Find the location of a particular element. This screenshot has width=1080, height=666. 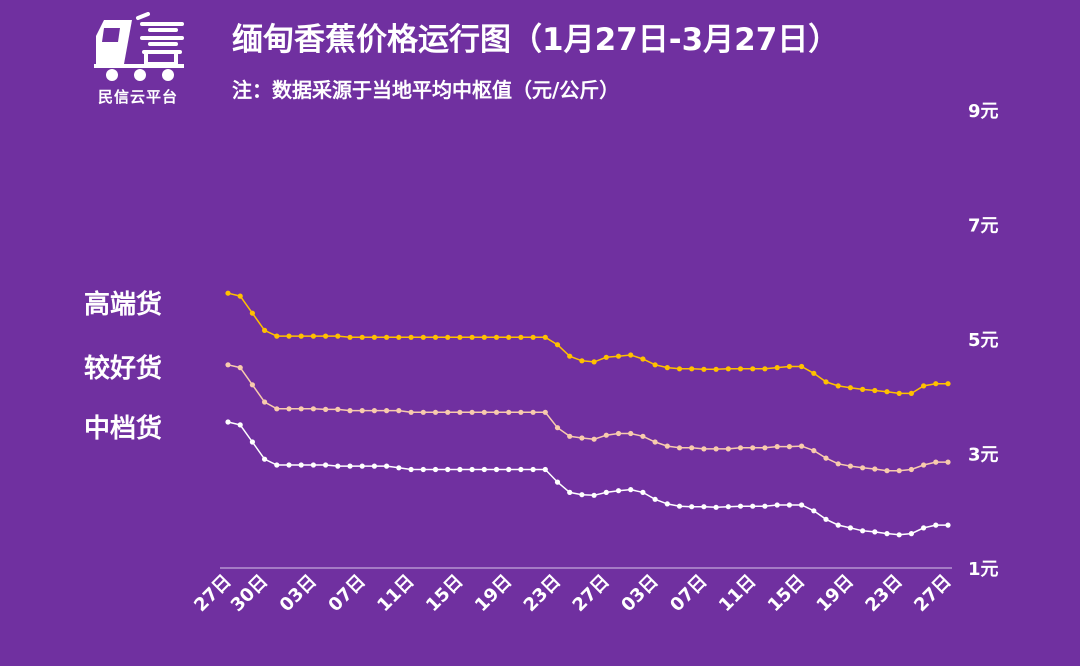

legend-label-mid: 中档货 is located at coordinates (123, 429).